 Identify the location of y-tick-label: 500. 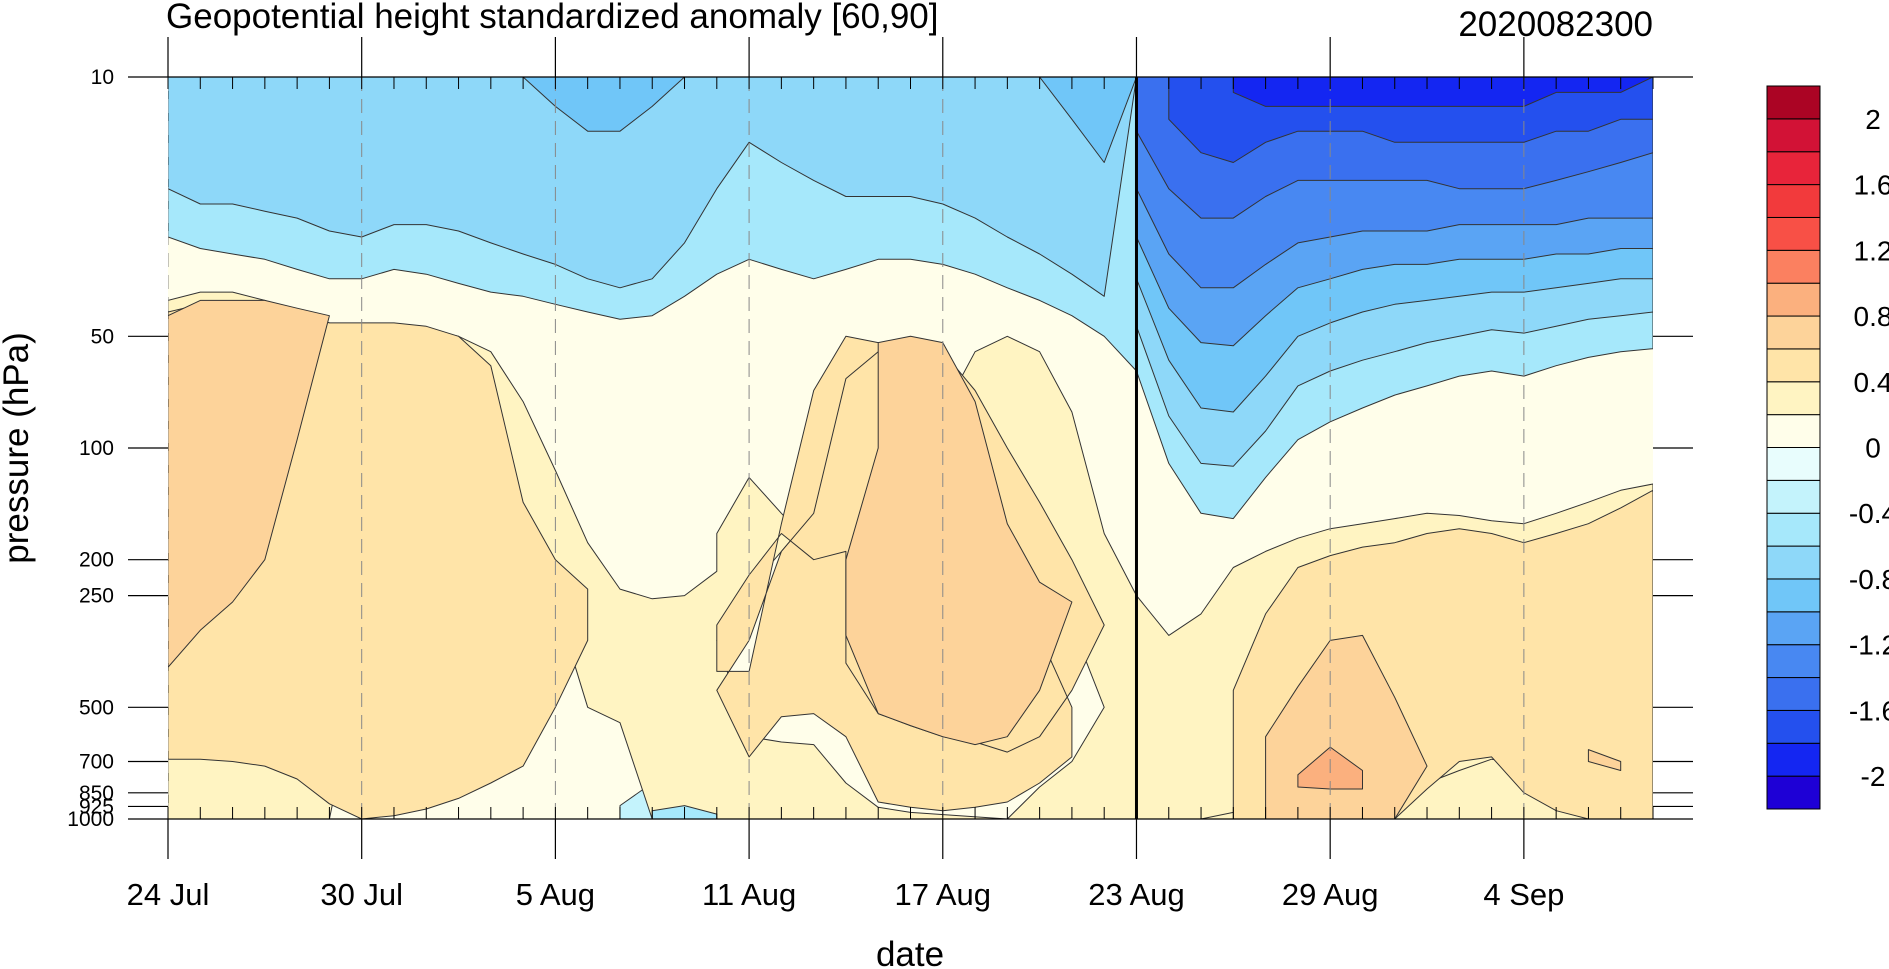
(96, 707).